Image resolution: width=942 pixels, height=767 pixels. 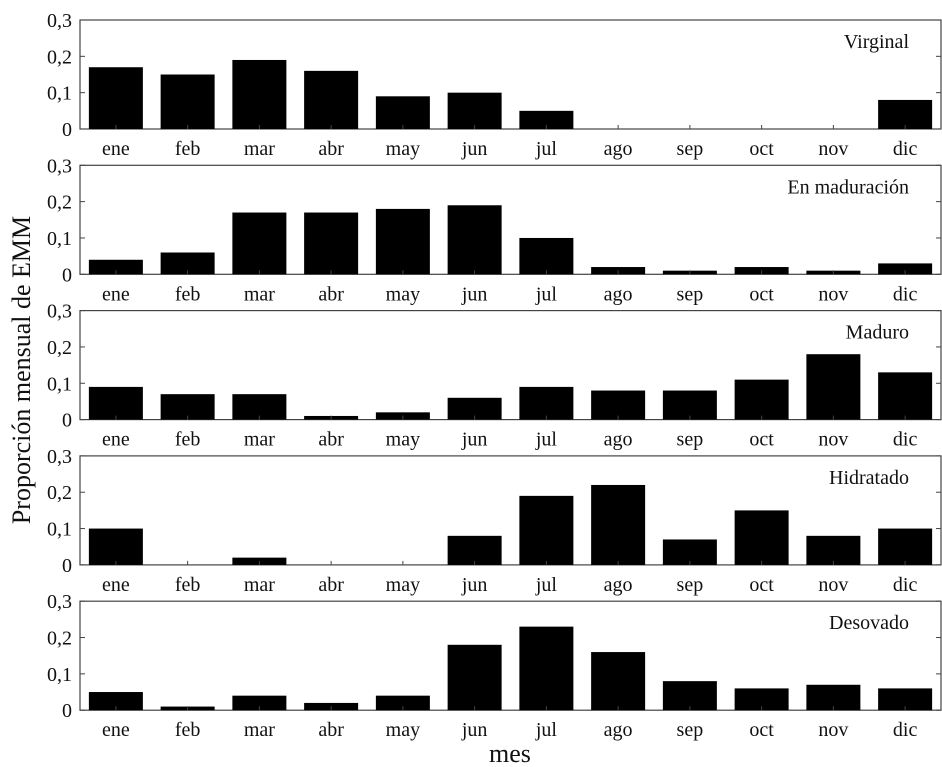 I want to click on panel-title: Hidratado, so click(x=869, y=478).